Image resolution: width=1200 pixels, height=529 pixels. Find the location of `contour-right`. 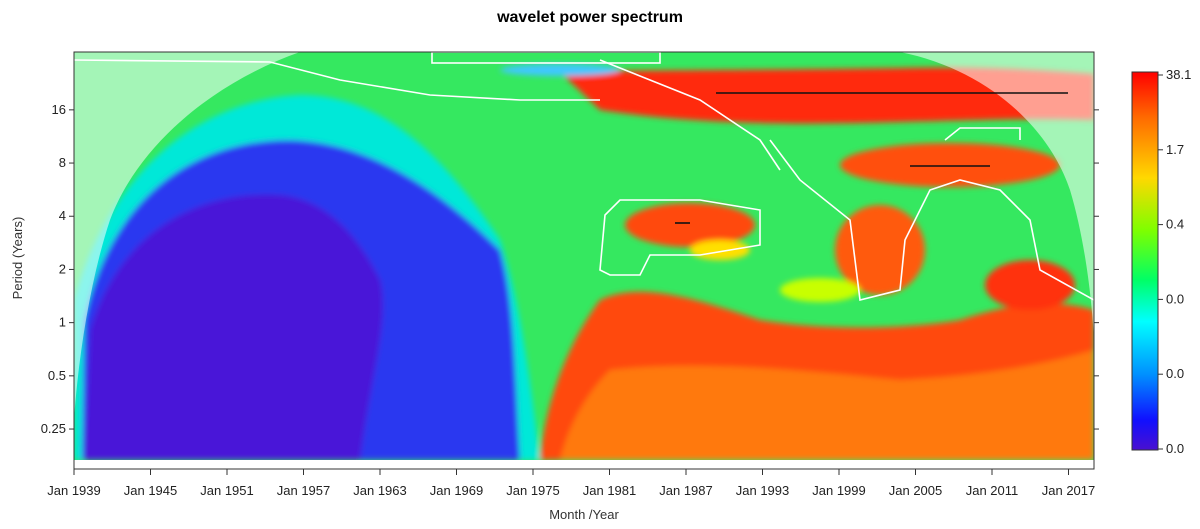

contour-right is located at coordinates (931, 220).